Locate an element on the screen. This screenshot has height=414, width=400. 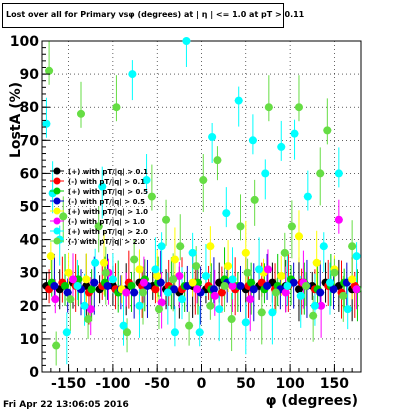
y-tick-label: 10 is located at coordinates (30, 340).